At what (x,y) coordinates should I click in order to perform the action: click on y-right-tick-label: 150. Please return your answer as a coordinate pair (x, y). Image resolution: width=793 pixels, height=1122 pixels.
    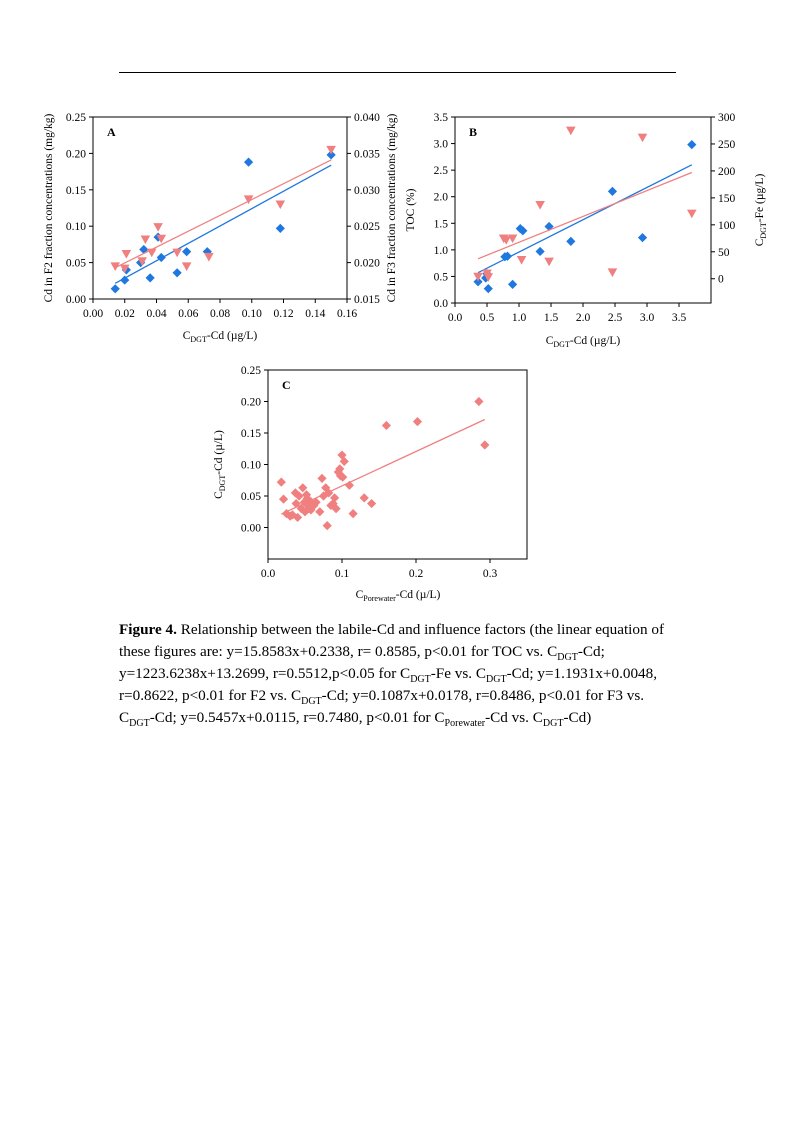
    Looking at the image, I should click on (727, 199).